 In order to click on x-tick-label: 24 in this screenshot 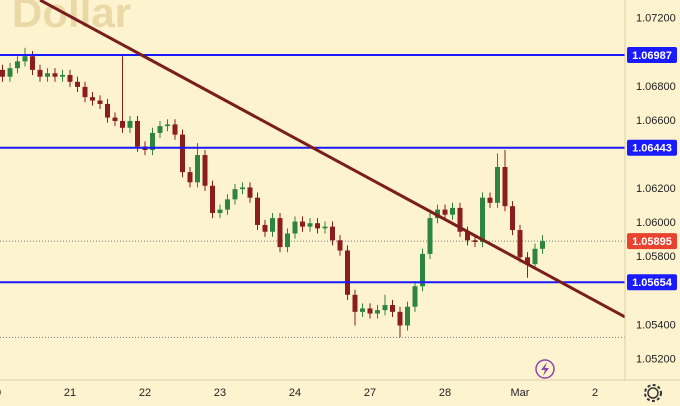, I will do `click(295, 393)`.